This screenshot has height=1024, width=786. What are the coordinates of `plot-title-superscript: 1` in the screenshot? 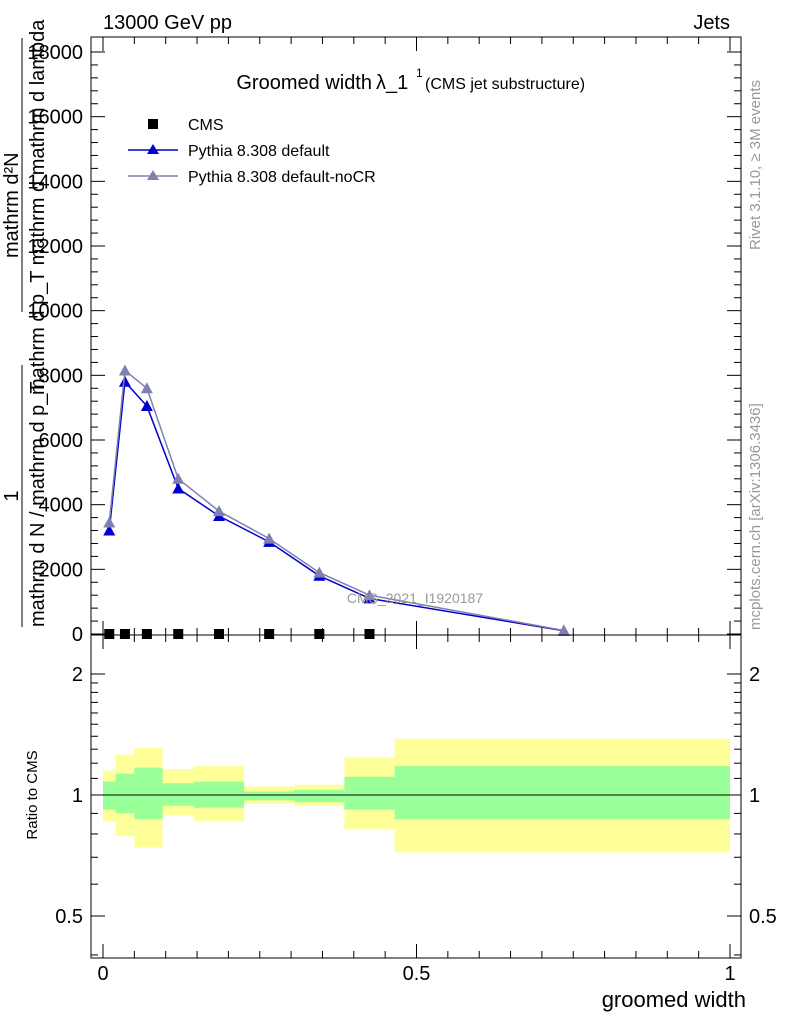 It's located at (419, 73).